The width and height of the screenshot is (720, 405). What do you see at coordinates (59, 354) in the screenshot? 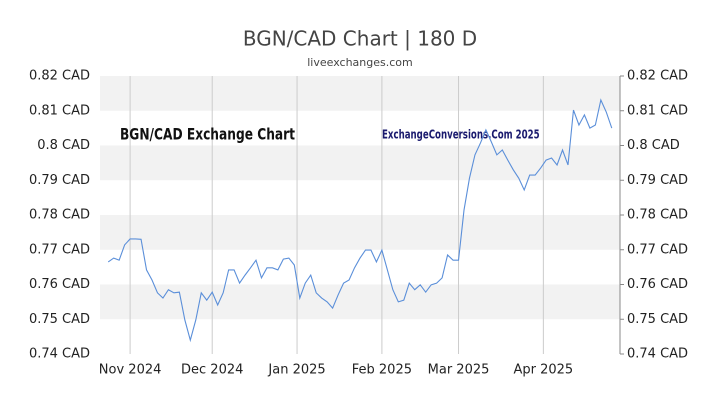
I see `y-tick-label: 0.74 CAD` at bounding box center [59, 354].